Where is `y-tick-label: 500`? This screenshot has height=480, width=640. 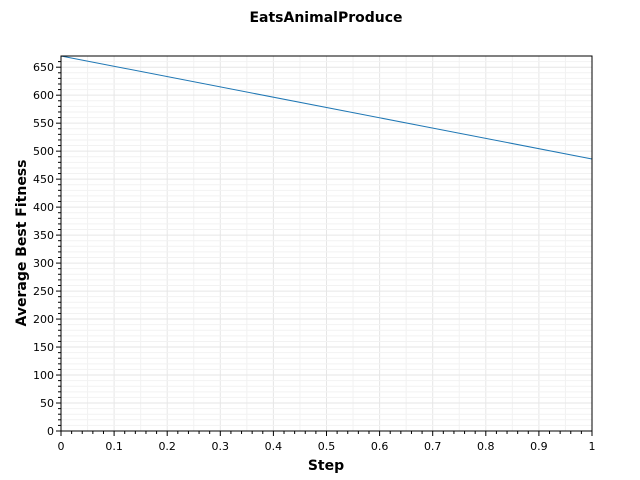 y-tick-label: 500 is located at coordinates (43, 151).